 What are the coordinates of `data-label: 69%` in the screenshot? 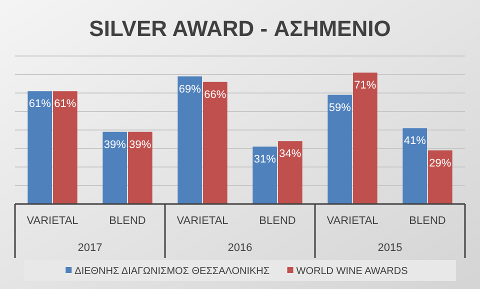 It's located at (190, 89).